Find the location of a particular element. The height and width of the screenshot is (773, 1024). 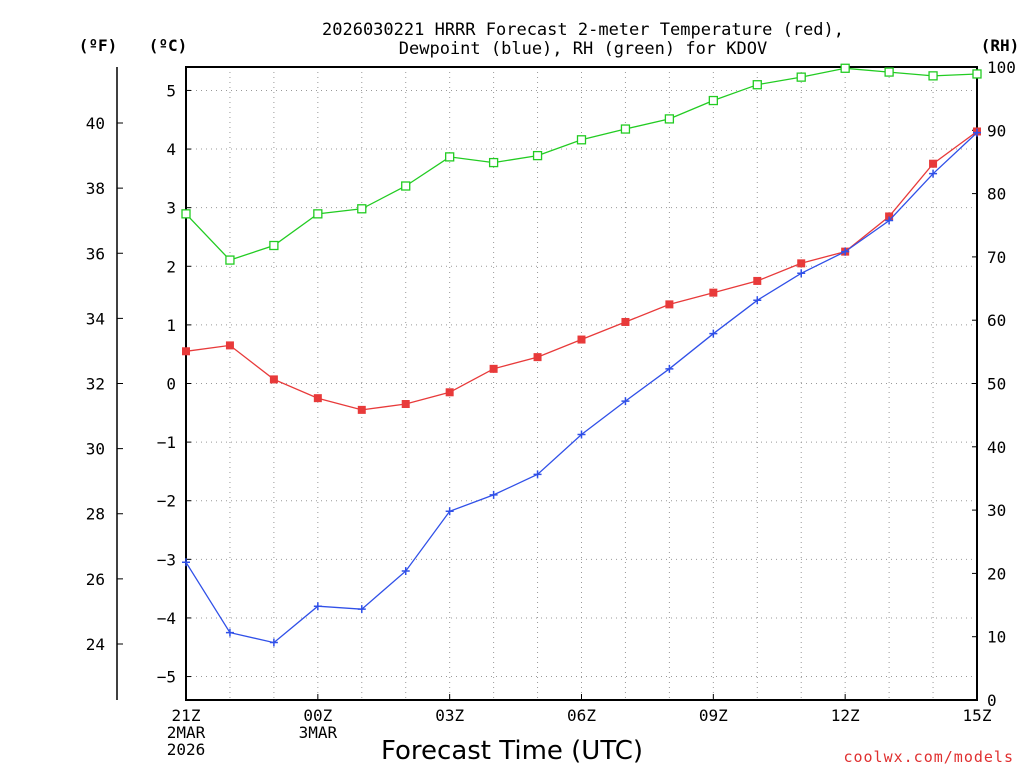

x-tick-label: 06Z is located at coordinates (581, 715).